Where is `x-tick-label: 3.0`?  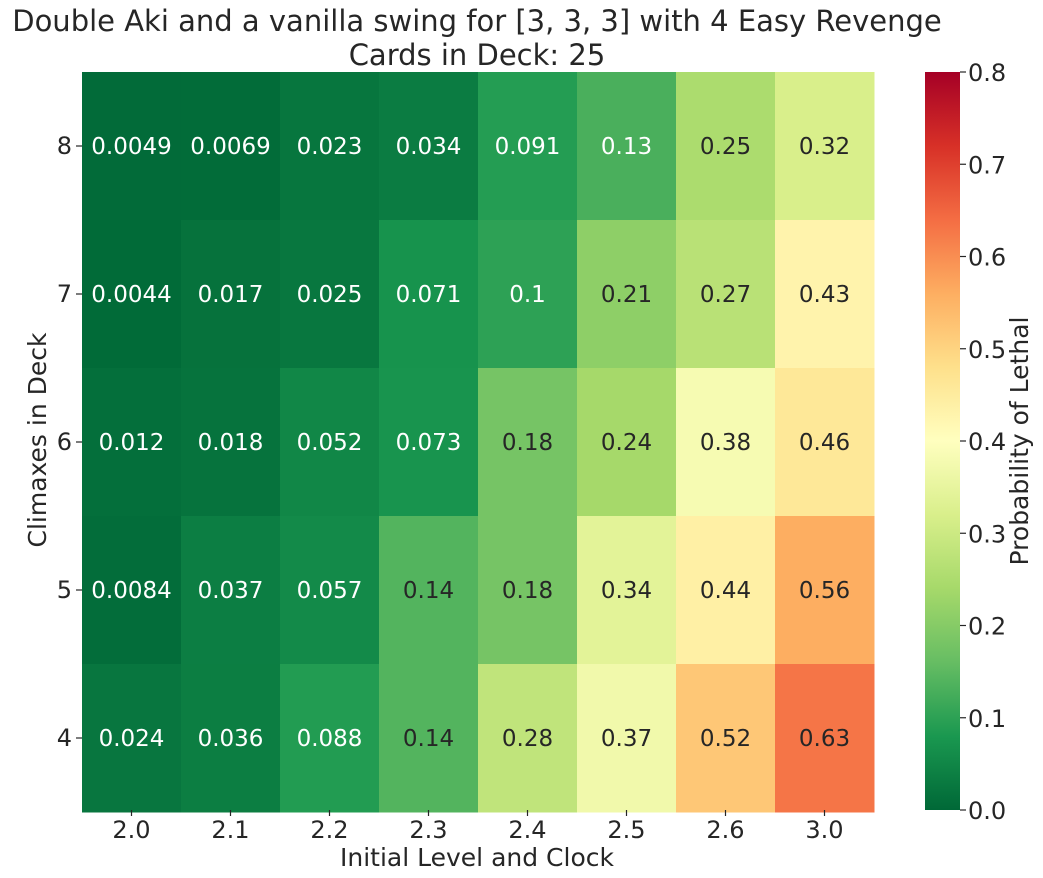 x-tick-label: 3.0 is located at coordinates (824, 830).